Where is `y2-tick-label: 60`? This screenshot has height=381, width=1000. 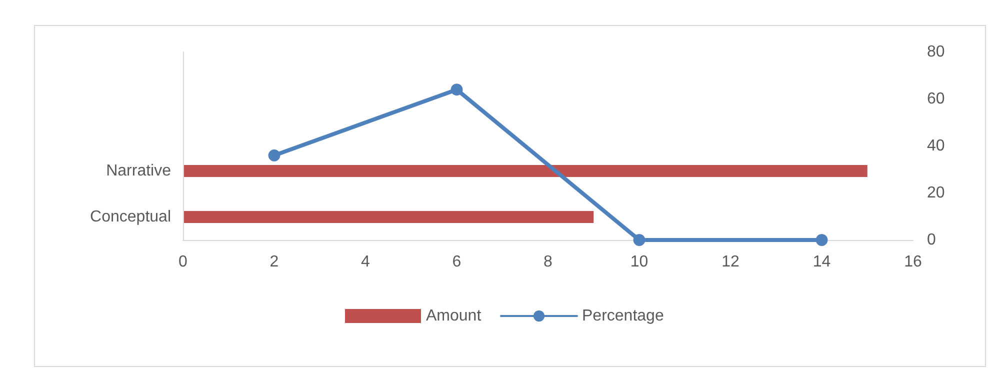
y2-tick-label: 60 is located at coordinates (936, 99).